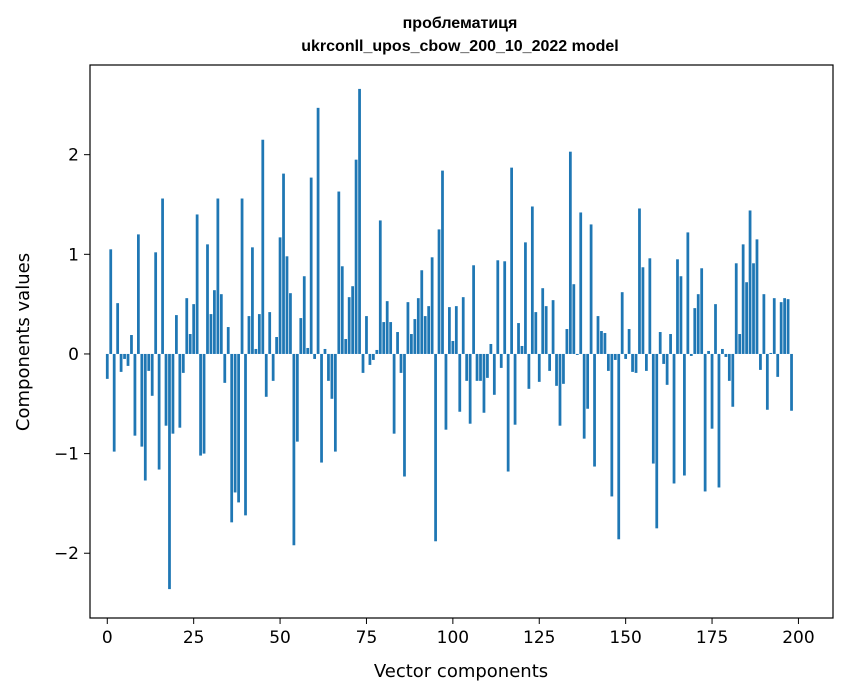 This screenshot has width=847, height=696. I want to click on y-tick-label: 2, so click(73, 156).